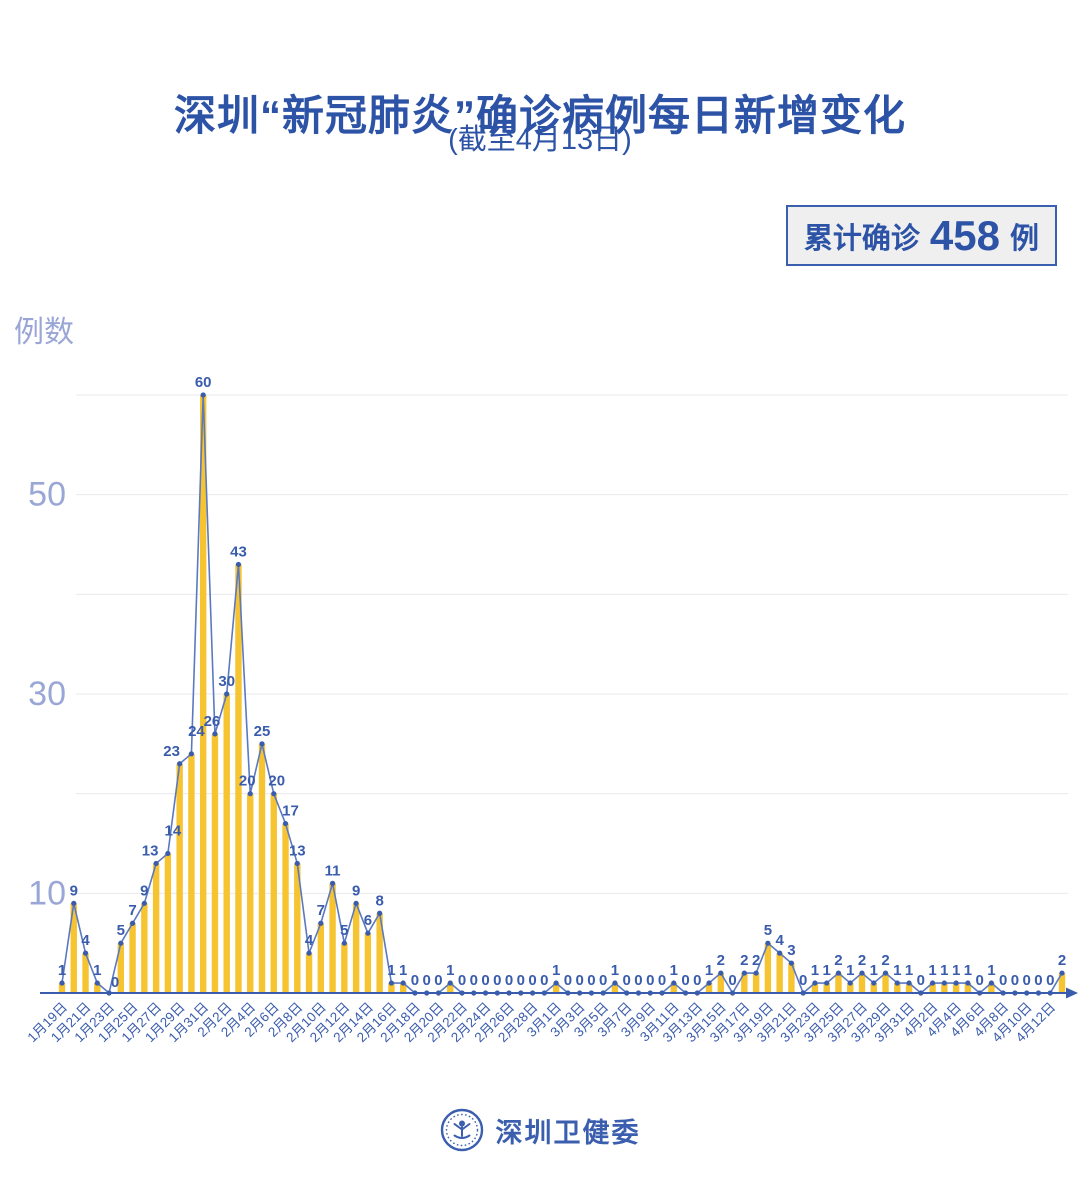  What do you see at coordinates (44, 332) in the screenshot?
I see `y-axis-unit-label: 例数` at bounding box center [44, 332].